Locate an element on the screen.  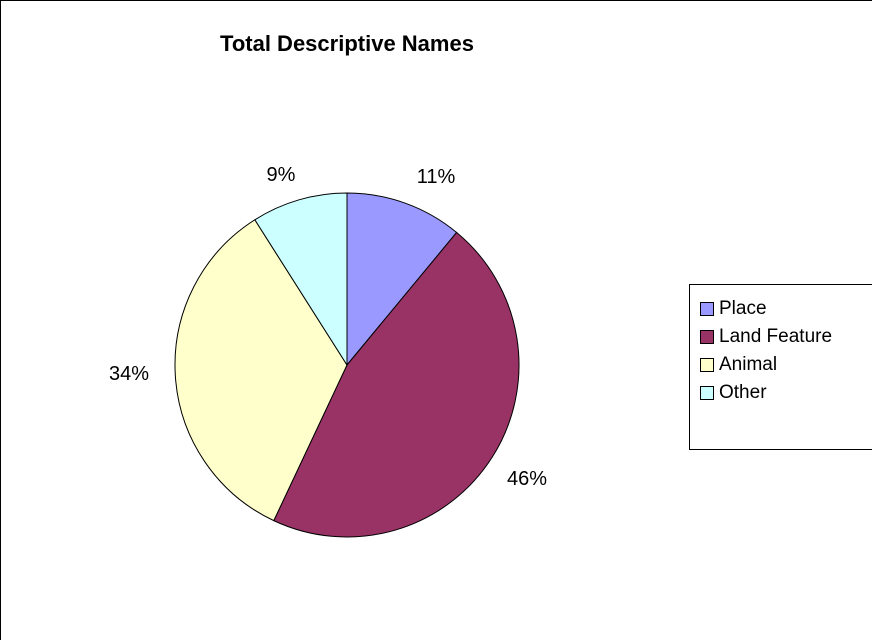
legend-item-place: Place is located at coordinates (781, 309).